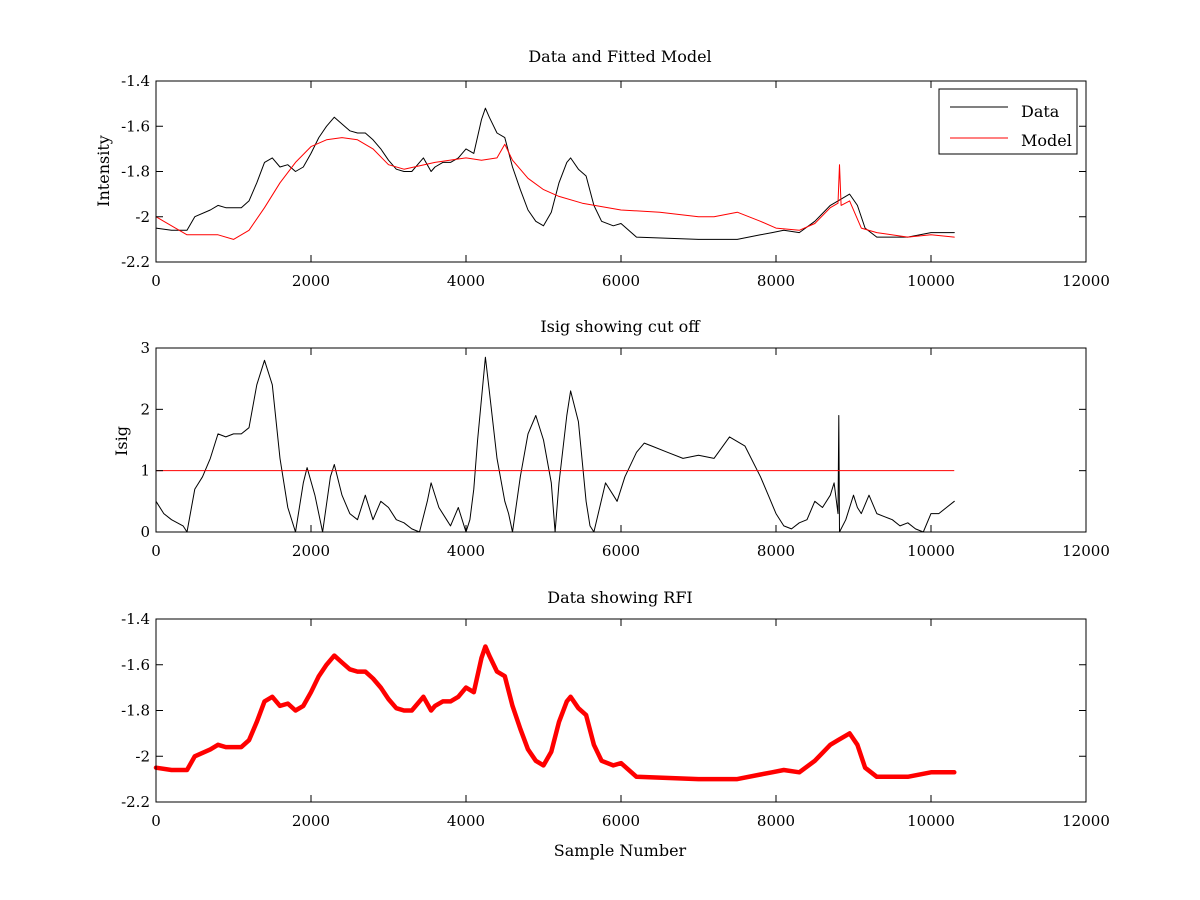  Describe the element at coordinates (103, 171) in the screenshot. I see `y-axis-label: Intensity` at that location.